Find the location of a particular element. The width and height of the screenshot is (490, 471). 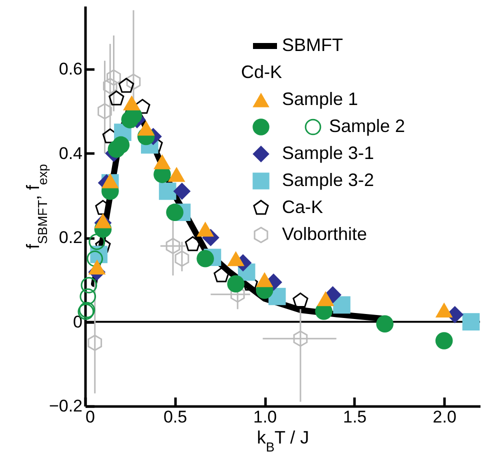

x-axis-title: k$_{B}$T / J is located at coordinates (283, 441).